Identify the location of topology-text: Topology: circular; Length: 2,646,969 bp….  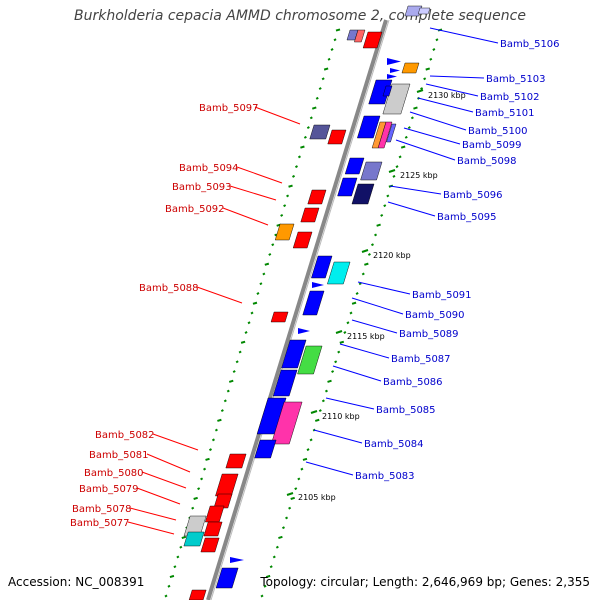
(425, 582).